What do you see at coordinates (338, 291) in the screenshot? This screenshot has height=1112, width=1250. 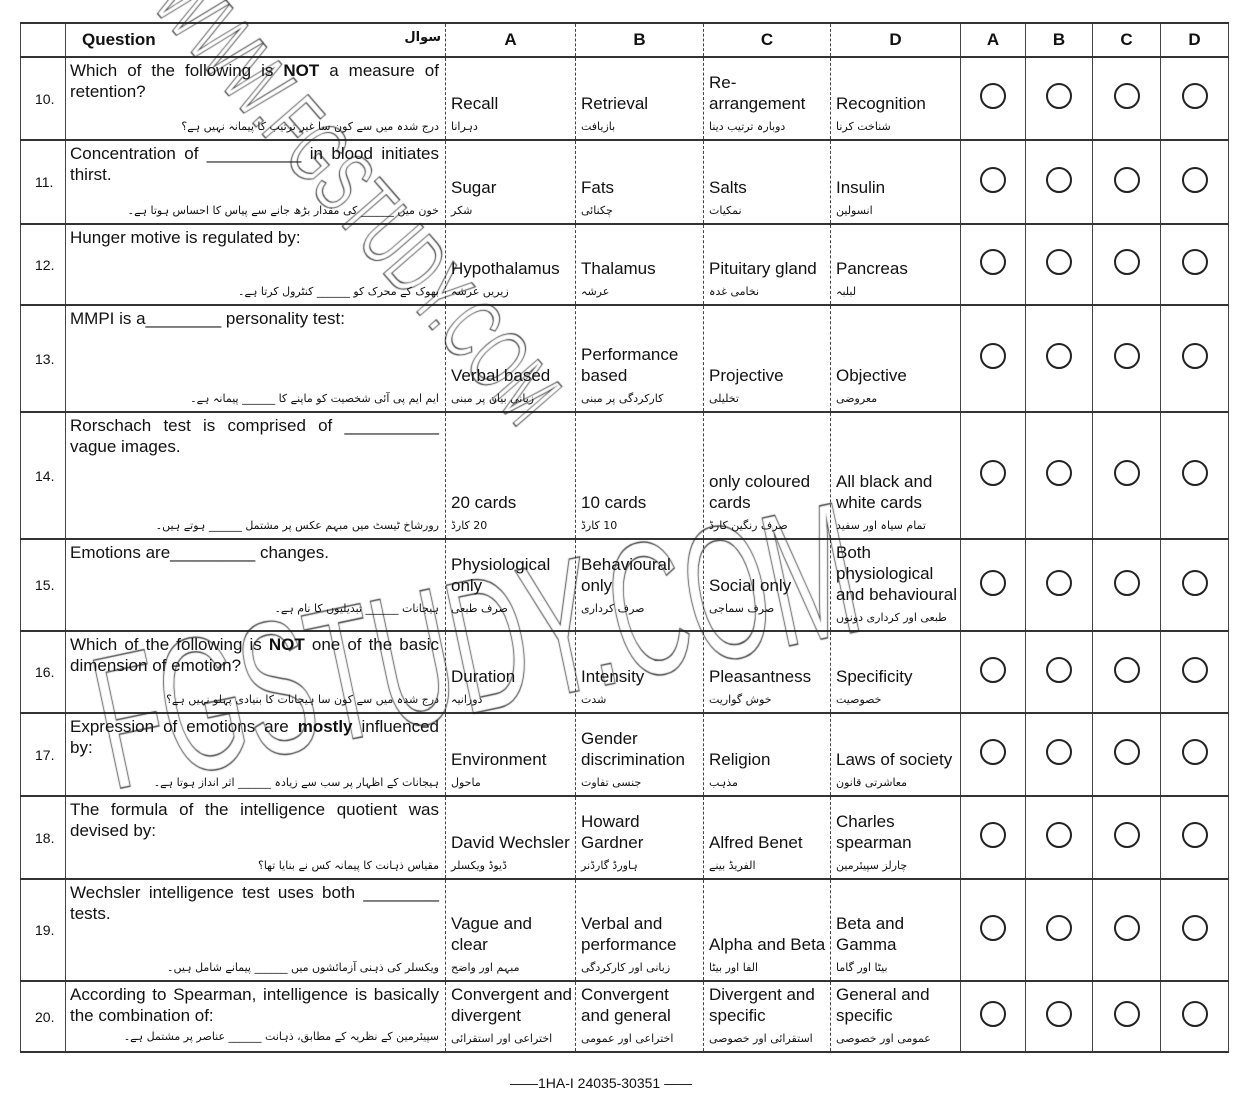 I see `question-text-urdu: بھوک کے محرک کو ______ کنٹرول کرتا ہے۔` at bounding box center [338, 291].